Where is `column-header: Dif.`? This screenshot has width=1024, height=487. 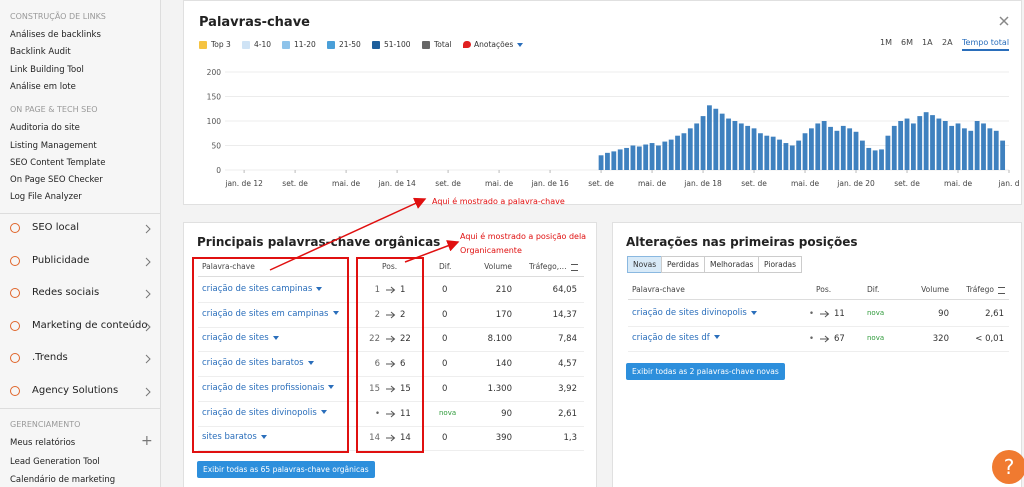
column-header: Dif. is located at coordinates (445, 266).